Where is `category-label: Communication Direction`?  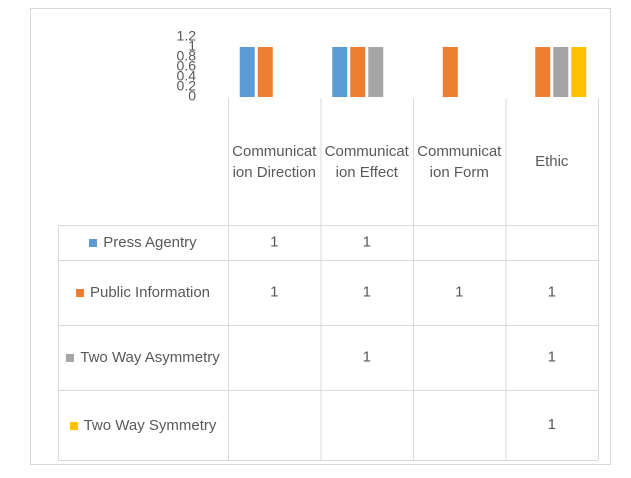 category-label: Communication Direction is located at coordinates (274, 161).